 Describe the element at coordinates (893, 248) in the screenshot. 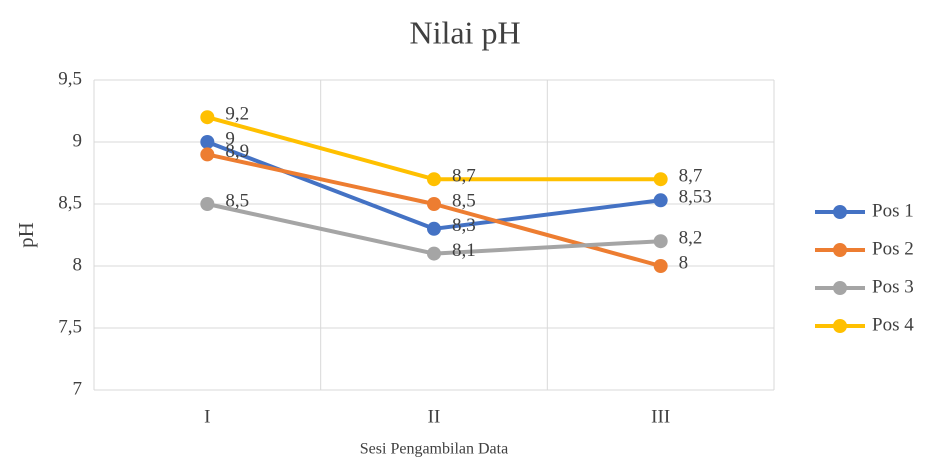

I see `legend-label: Pos 2` at that location.